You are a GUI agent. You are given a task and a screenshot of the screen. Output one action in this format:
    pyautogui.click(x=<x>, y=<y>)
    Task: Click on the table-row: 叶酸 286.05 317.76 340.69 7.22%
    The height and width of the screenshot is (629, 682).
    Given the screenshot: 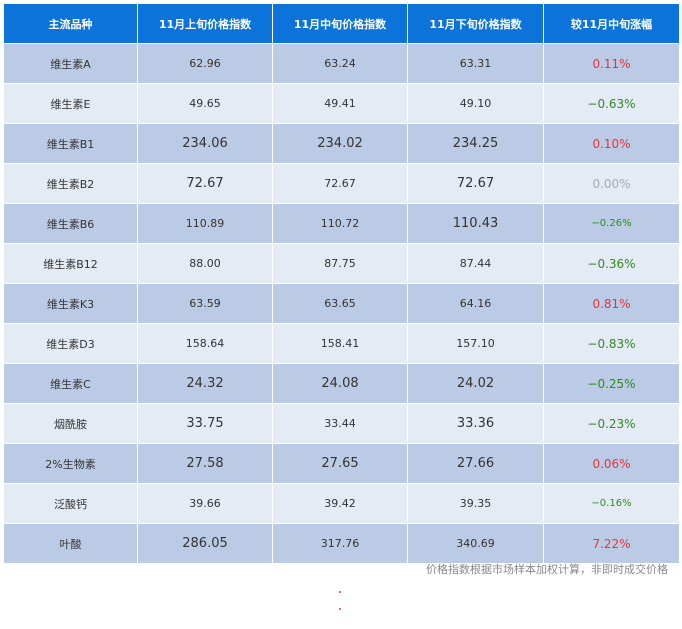 What is the action you would take?
    pyautogui.click(x=341, y=543)
    